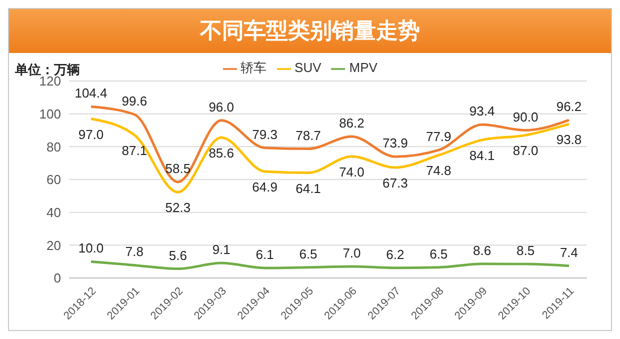 This screenshot has height=339, width=620. I want to click on data-label: 7.0, so click(351, 253).